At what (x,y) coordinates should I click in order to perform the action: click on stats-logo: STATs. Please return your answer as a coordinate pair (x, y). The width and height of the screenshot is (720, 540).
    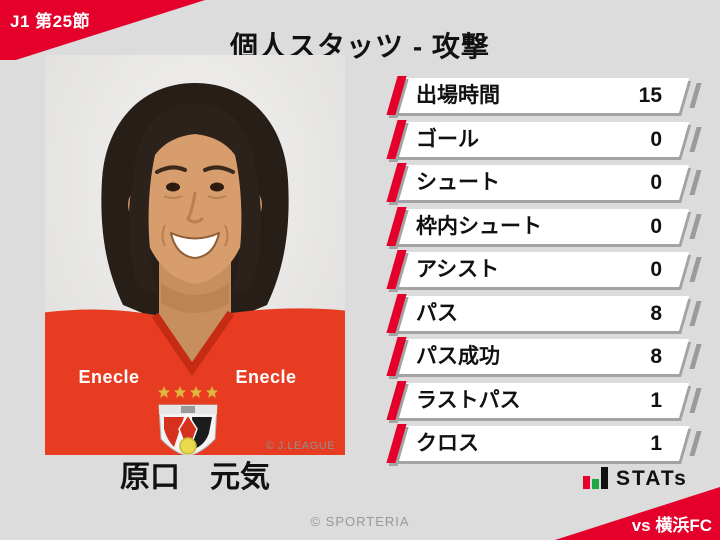
    Looking at the image, I should click on (635, 478).